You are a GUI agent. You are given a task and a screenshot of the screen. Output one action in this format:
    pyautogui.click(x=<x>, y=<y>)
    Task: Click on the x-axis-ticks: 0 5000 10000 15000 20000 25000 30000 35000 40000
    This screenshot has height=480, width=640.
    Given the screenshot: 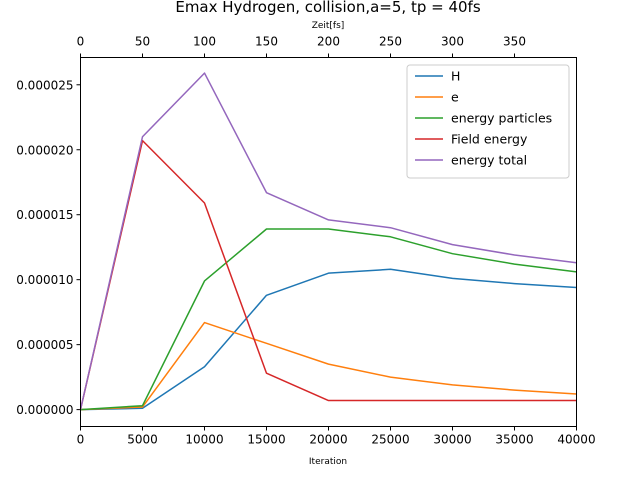 What is the action you would take?
    pyautogui.click(x=336, y=436)
    